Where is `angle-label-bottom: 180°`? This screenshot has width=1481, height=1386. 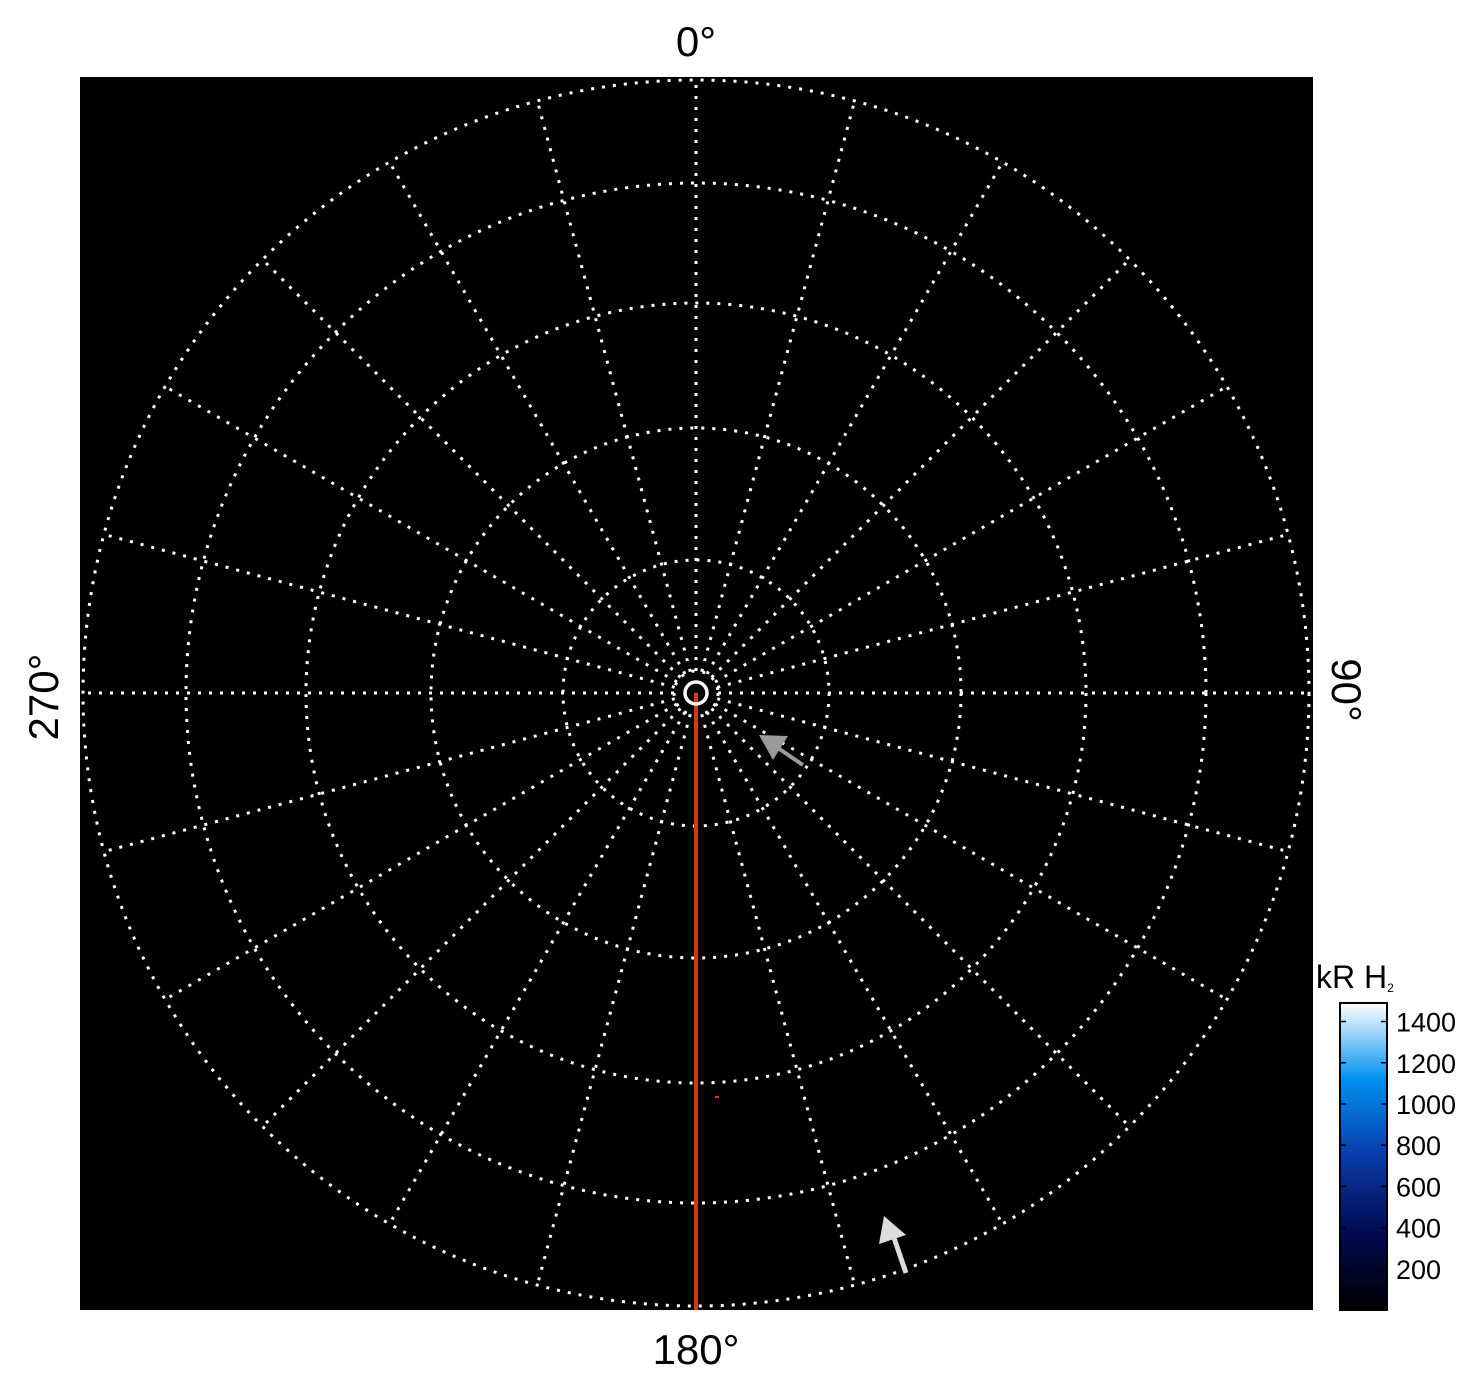
angle-label-bottom: 180° is located at coordinates (696, 1349).